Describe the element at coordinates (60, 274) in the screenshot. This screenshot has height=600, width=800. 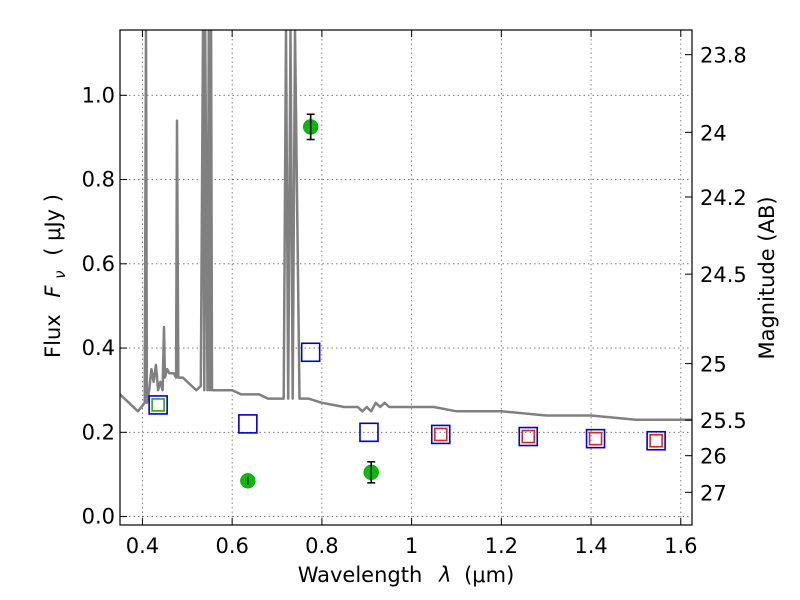
I see `y-axis-label-subscript: ν` at that location.